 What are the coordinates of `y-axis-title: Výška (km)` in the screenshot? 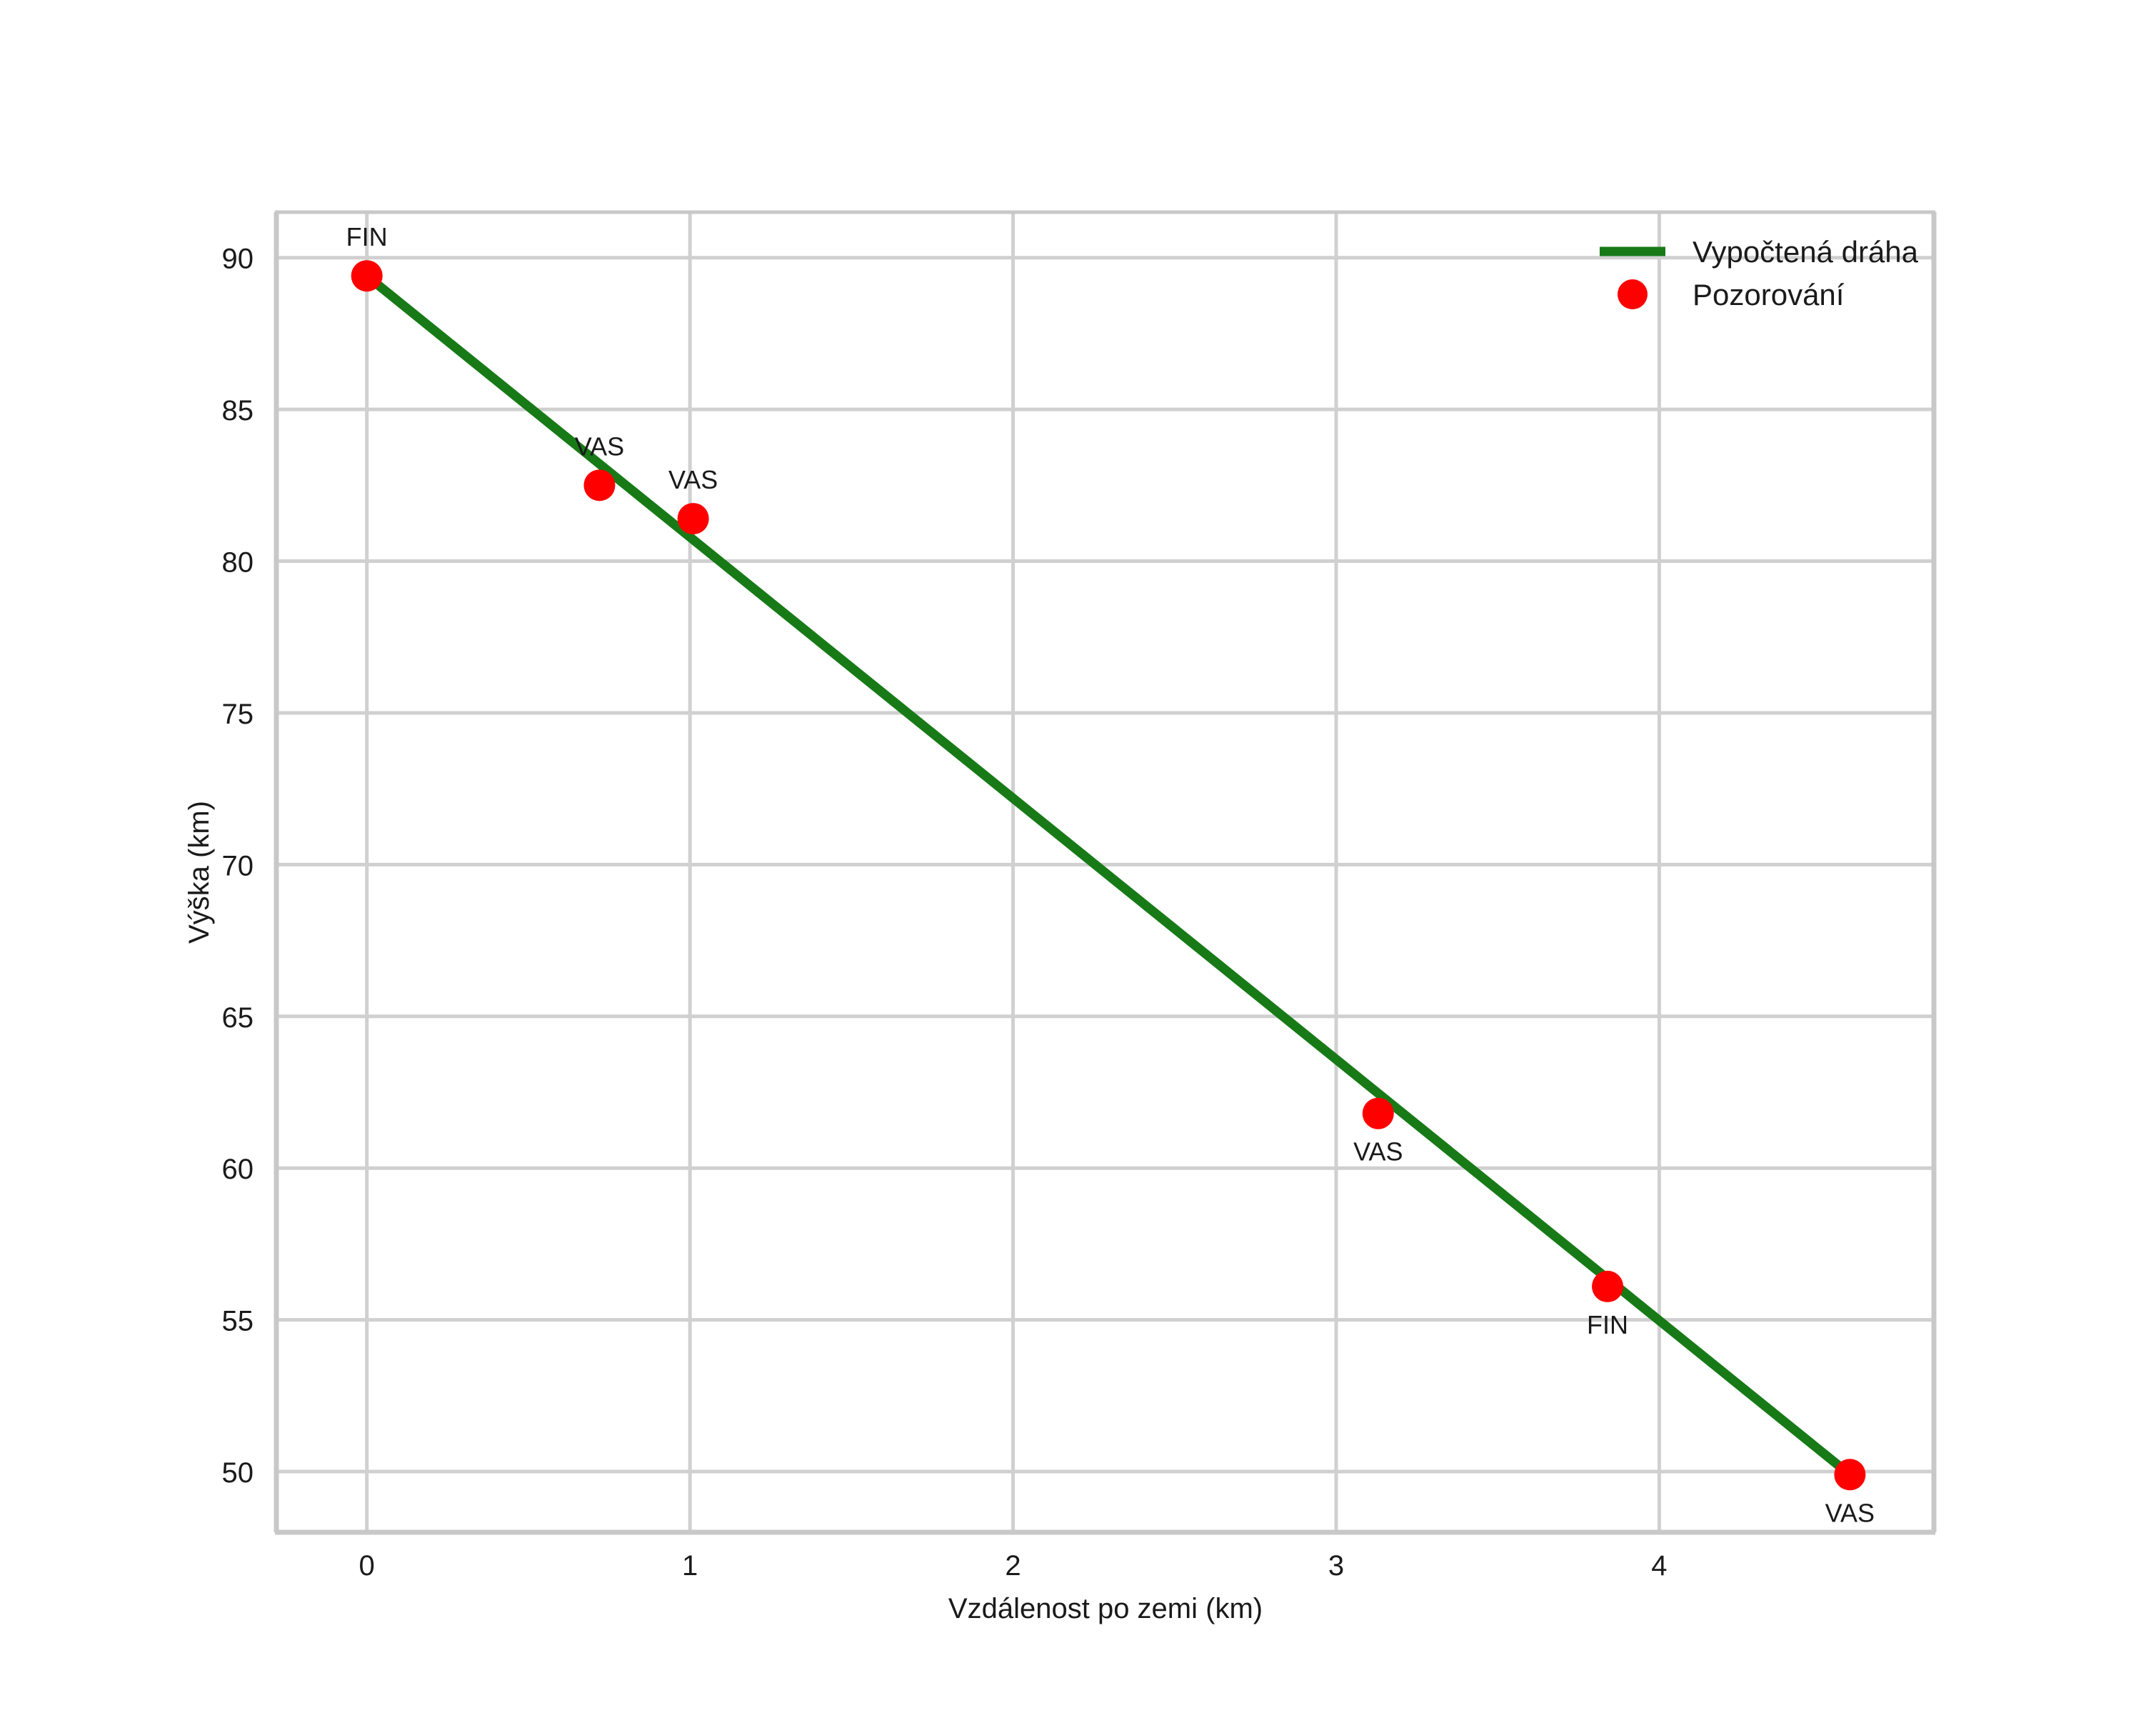 It's located at (200, 872).